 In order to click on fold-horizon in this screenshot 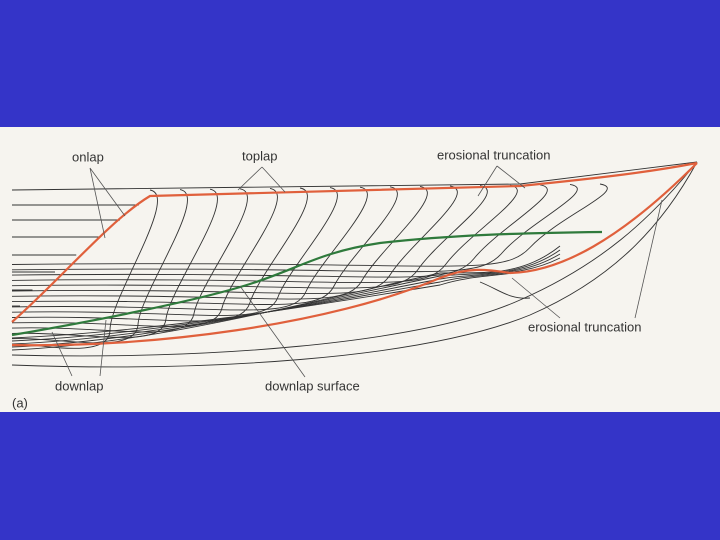, I will do `click(505, 290)`.